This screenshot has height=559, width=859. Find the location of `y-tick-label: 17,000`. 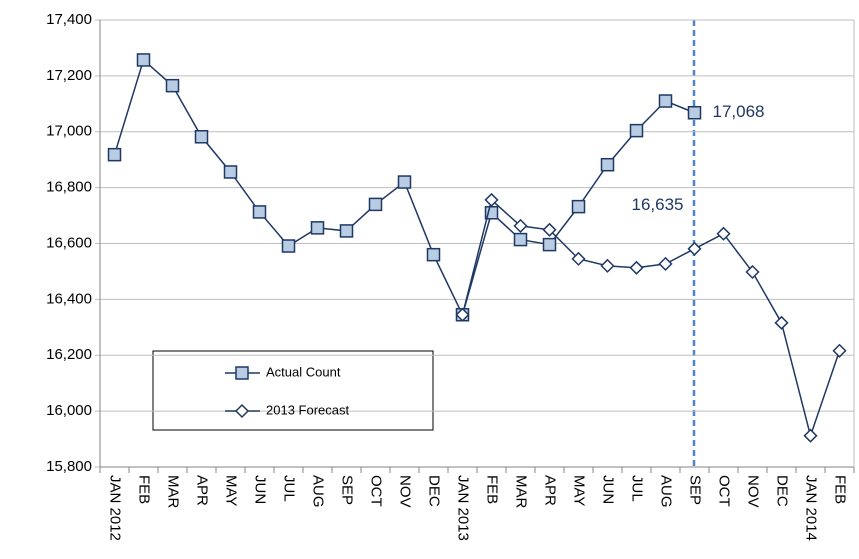

y-tick-label: 17,000 is located at coordinates (69, 131).